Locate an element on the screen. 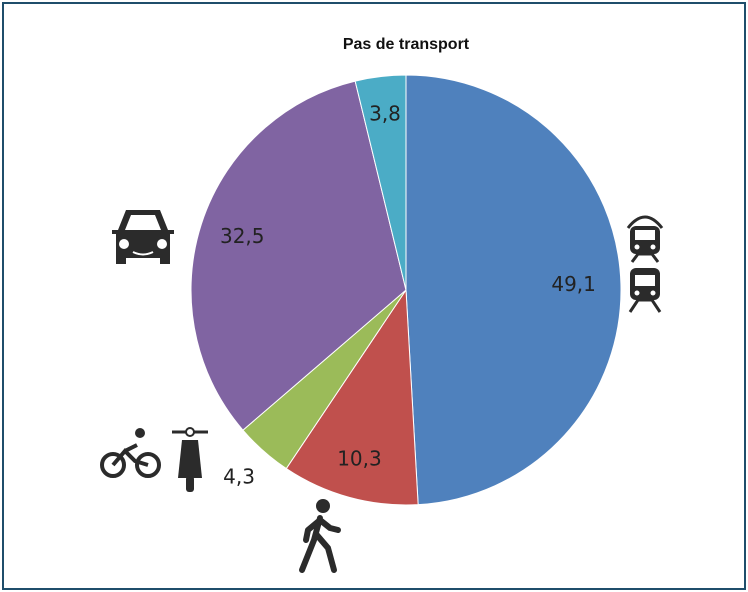 This screenshot has height=592, width=748. data-label: 10,3 is located at coordinates (359, 459).